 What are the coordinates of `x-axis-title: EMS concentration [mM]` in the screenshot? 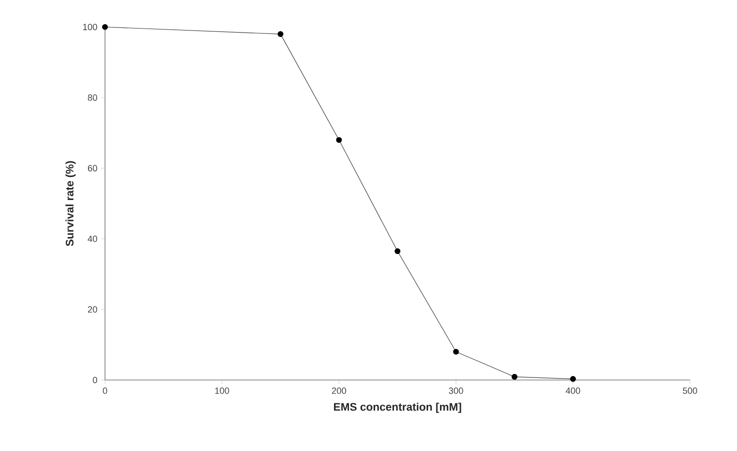 It's located at (398, 407).